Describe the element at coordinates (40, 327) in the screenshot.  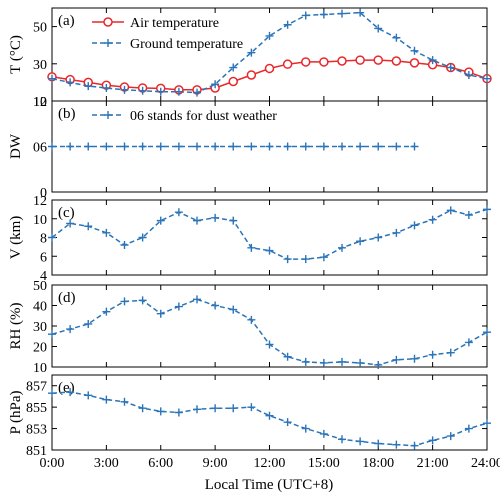
I see `y-tick-label: 30` at that location.